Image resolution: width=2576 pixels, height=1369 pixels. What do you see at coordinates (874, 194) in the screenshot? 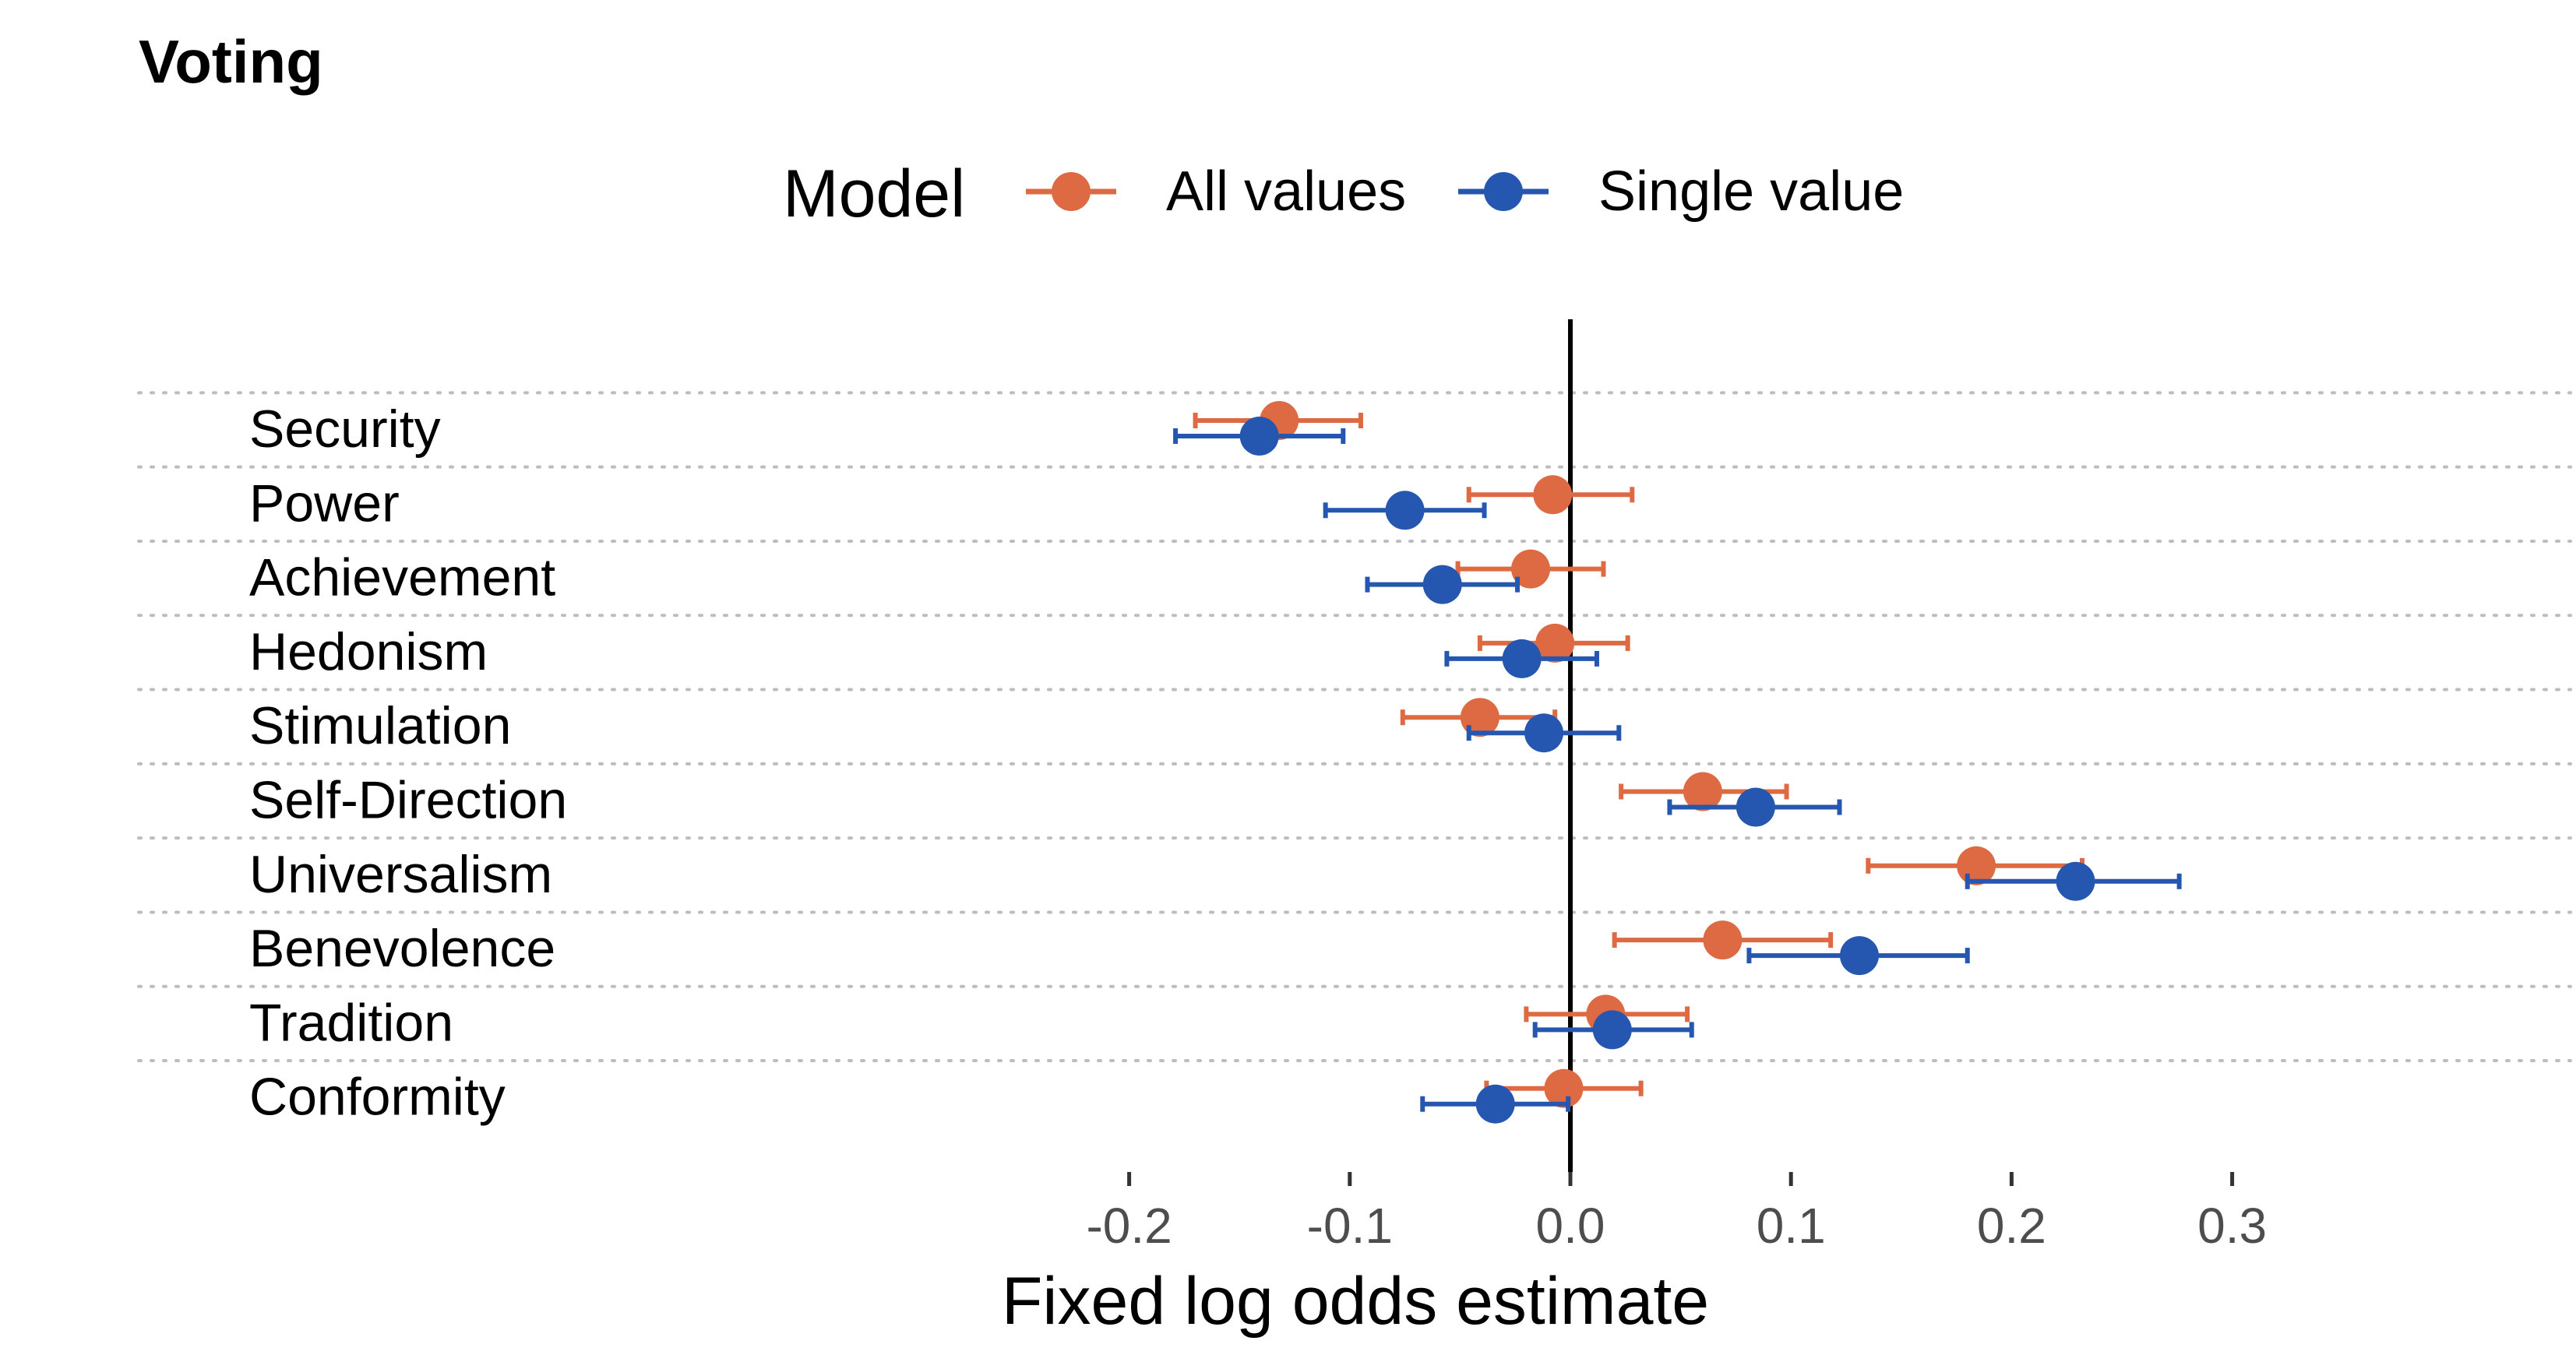
I see `legend-title: Model` at bounding box center [874, 194].